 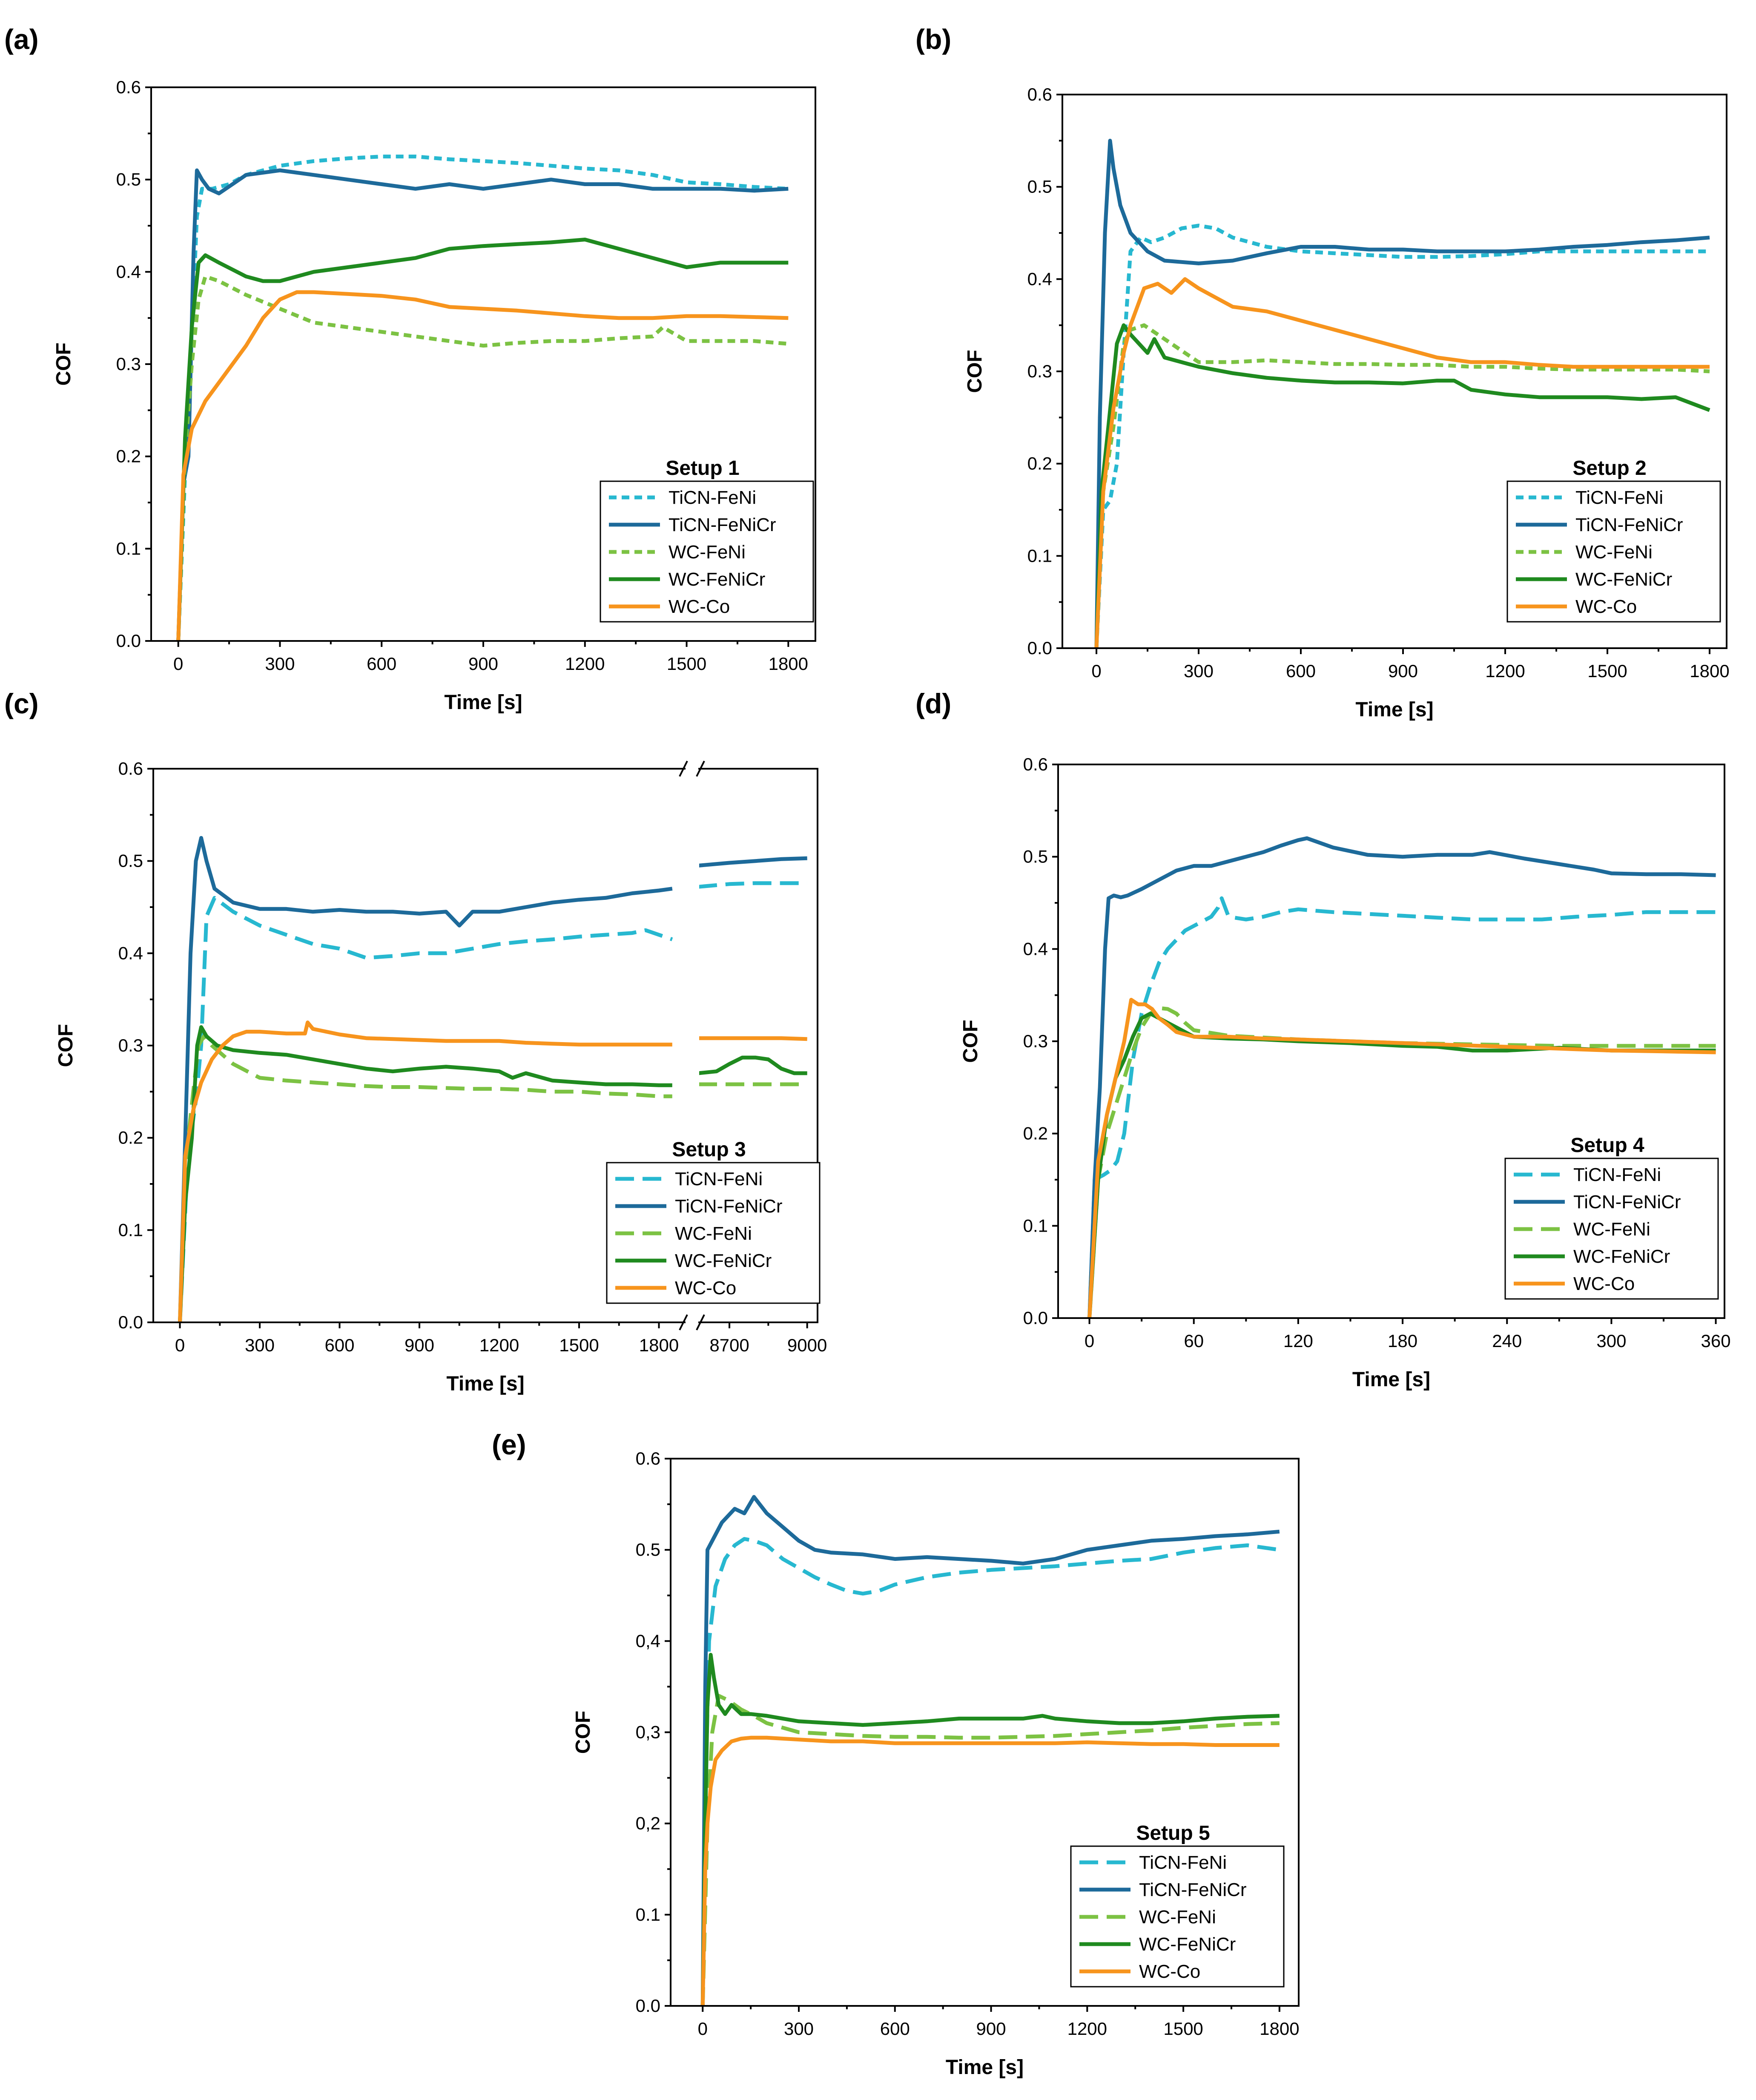 I want to click on legend-title: Setup 5, so click(x=1173, y=1833).